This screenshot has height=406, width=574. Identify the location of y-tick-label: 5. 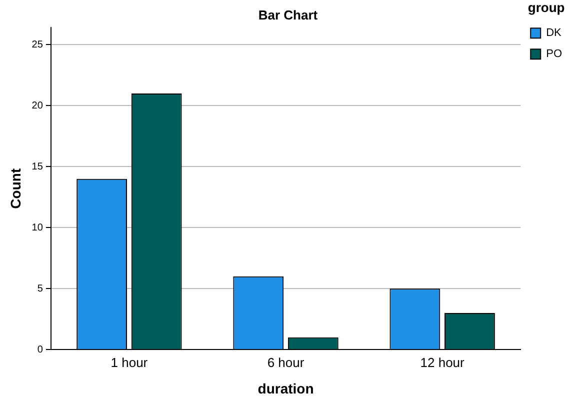
(40, 288).